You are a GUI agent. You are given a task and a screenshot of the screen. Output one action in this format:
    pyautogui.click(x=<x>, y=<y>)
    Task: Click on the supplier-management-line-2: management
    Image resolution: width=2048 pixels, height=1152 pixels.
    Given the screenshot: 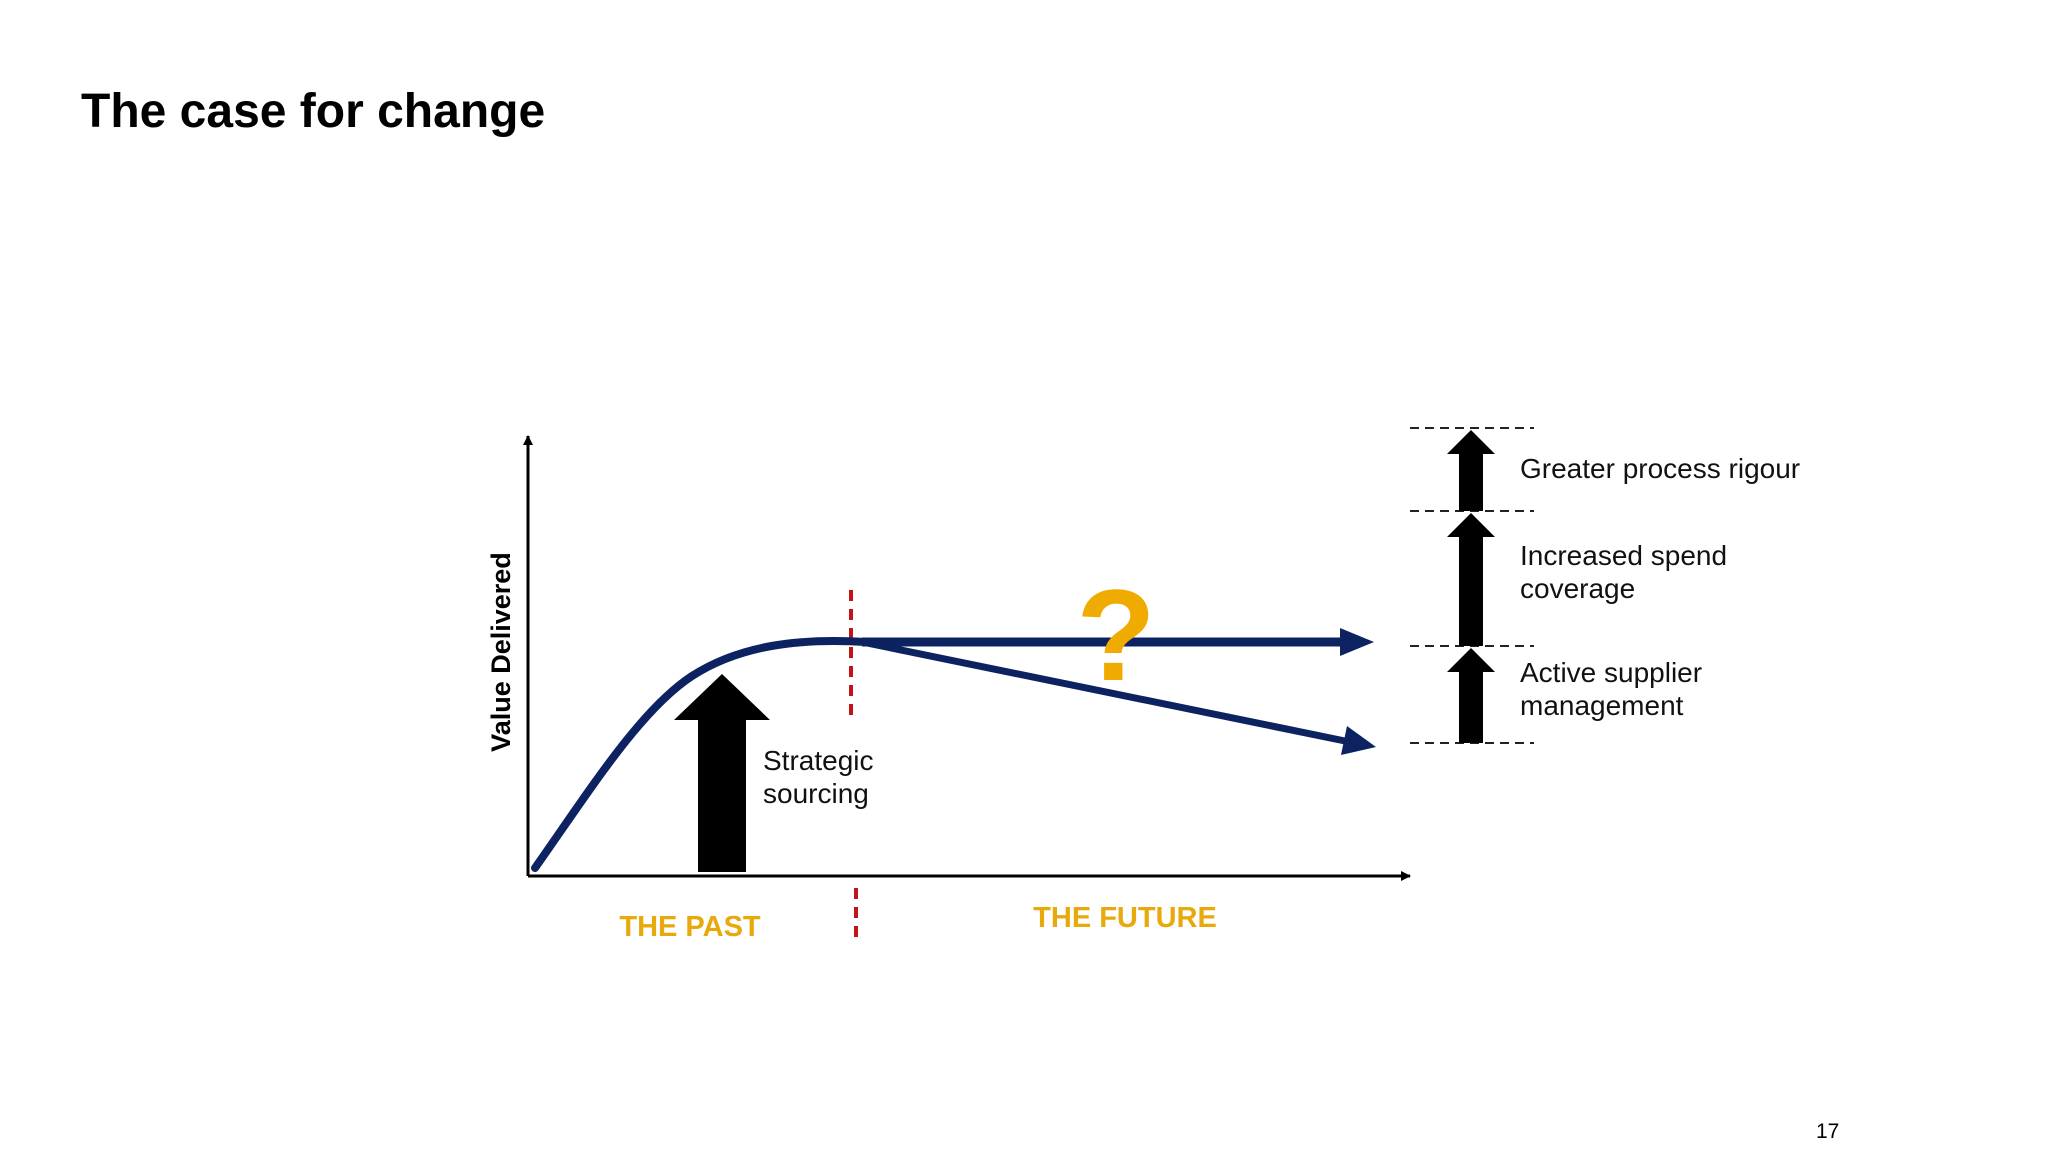 What is the action you would take?
    pyautogui.click(x=1602, y=705)
    